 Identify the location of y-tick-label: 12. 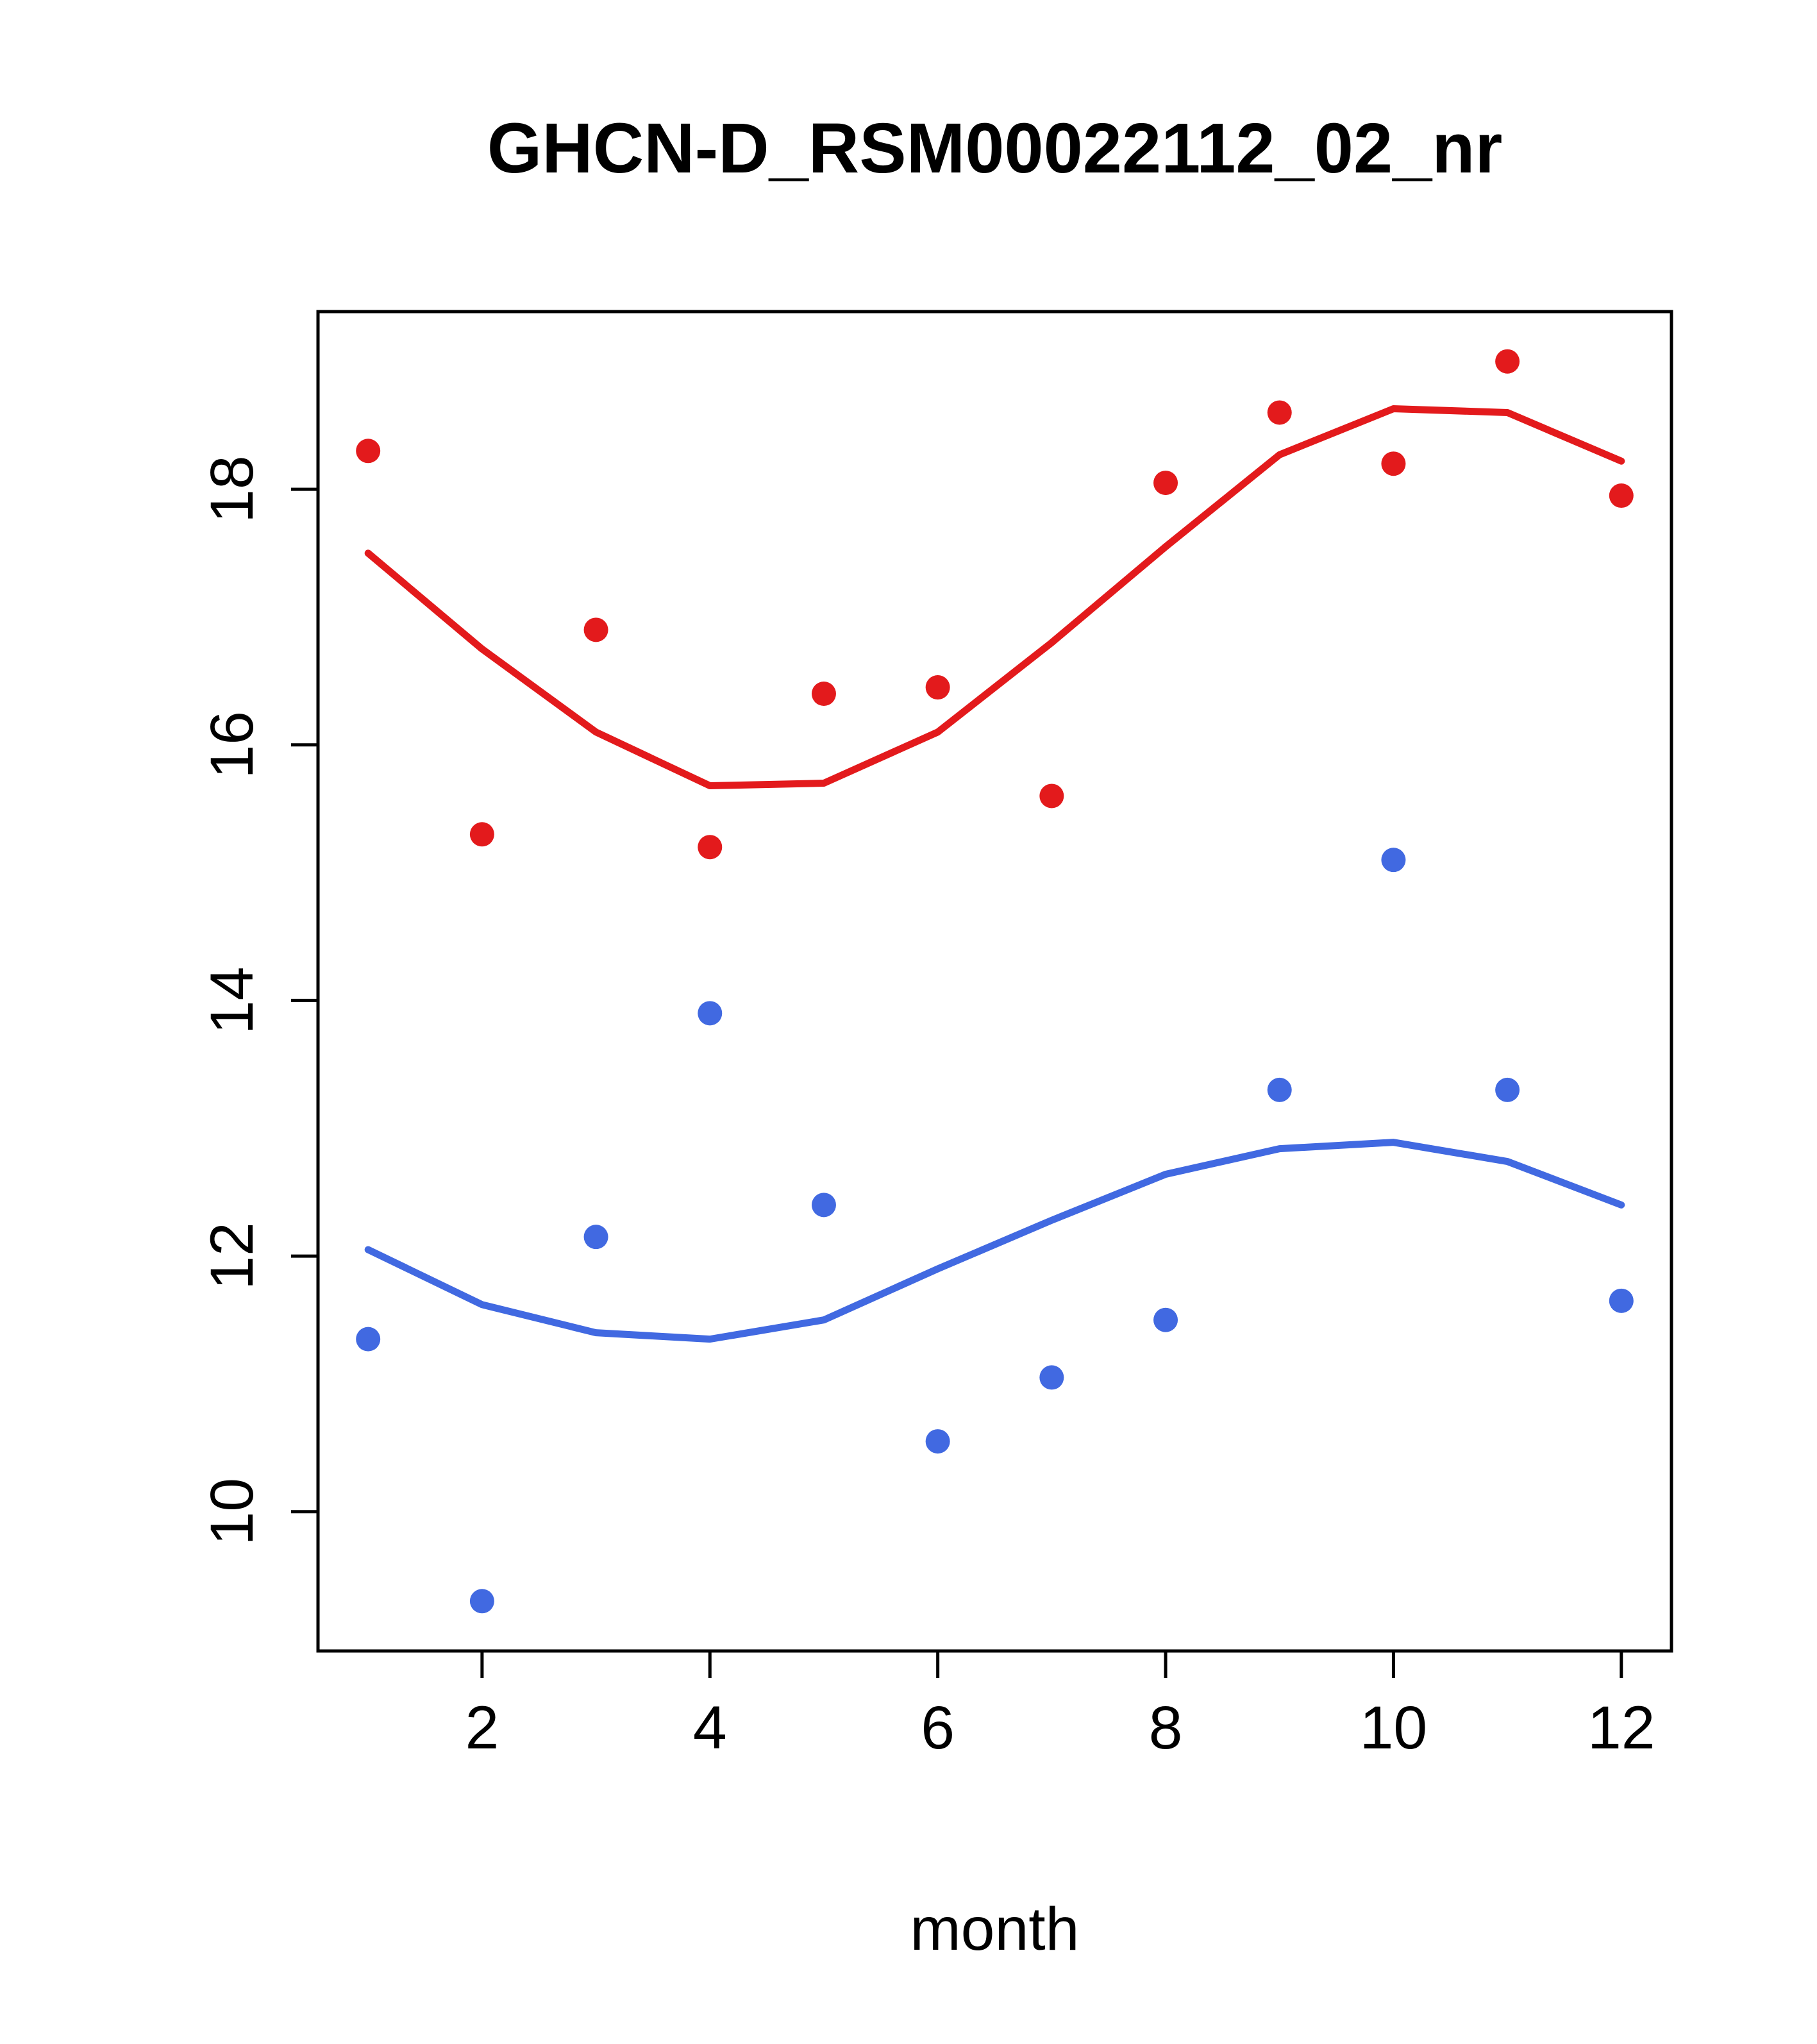
(232, 1256).